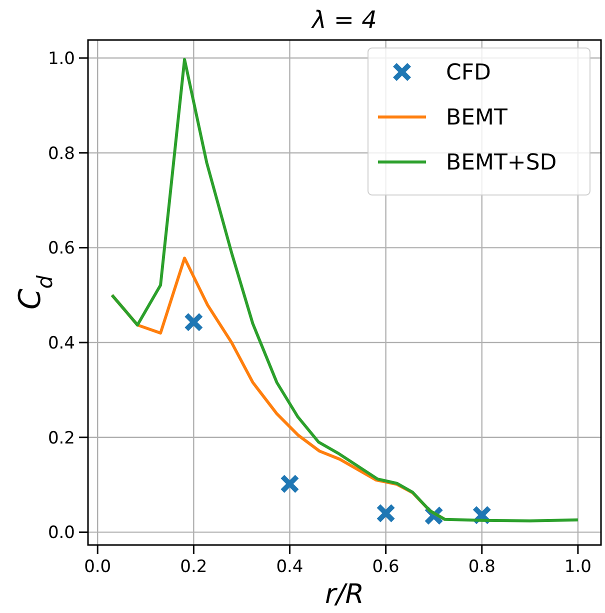 The image size is (605, 613). What do you see at coordinates (290, 567) in the screenshot?
I see `x-tick-label: 0.4` at bounding box center [290, 567].